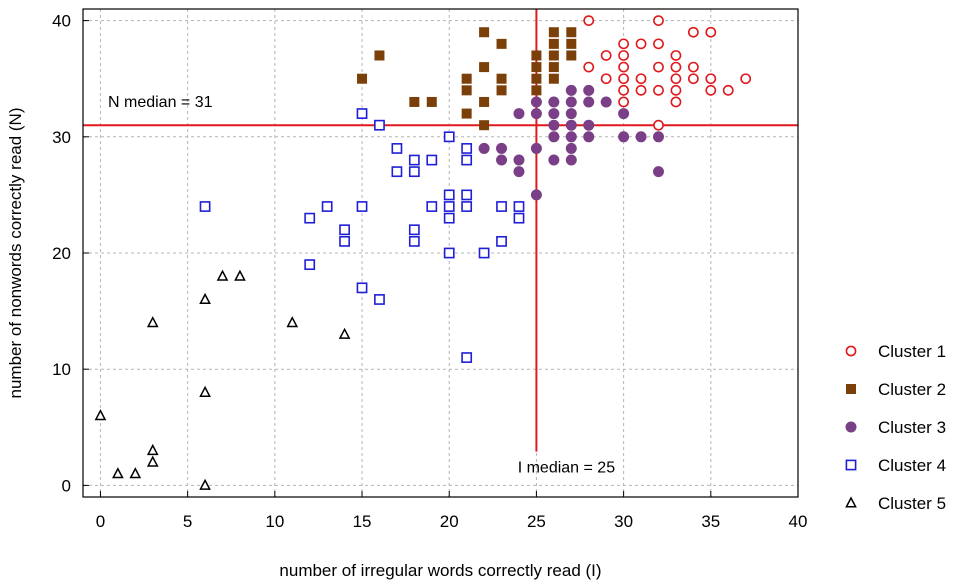 The image size is (956, 587). Describe the element at coordinates (912, 427) in the screenshot. I see `legend-label: Cluster 3` at that location.